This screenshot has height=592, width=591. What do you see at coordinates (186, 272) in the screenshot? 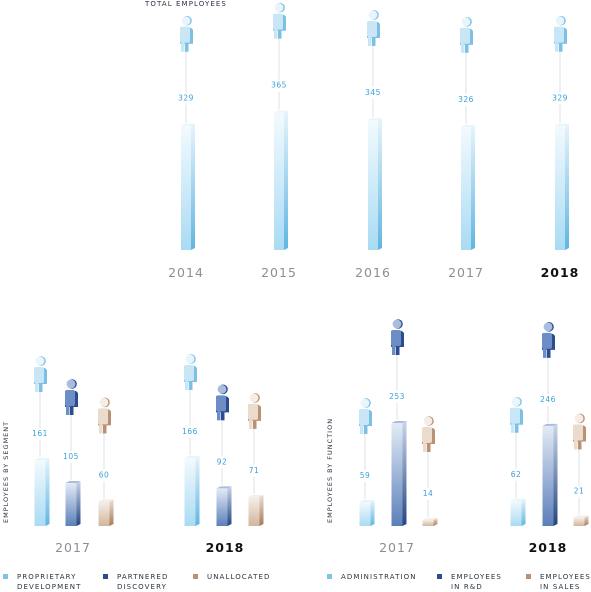
I see `year-label: 2014` at bounding box center [186, 272].